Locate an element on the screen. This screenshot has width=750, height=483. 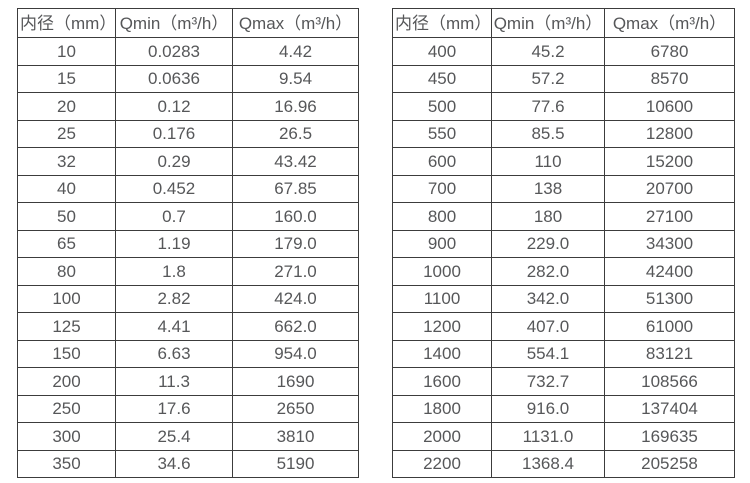
table-row: 80 1.8 271.0 is located at coordinates (188, 271).